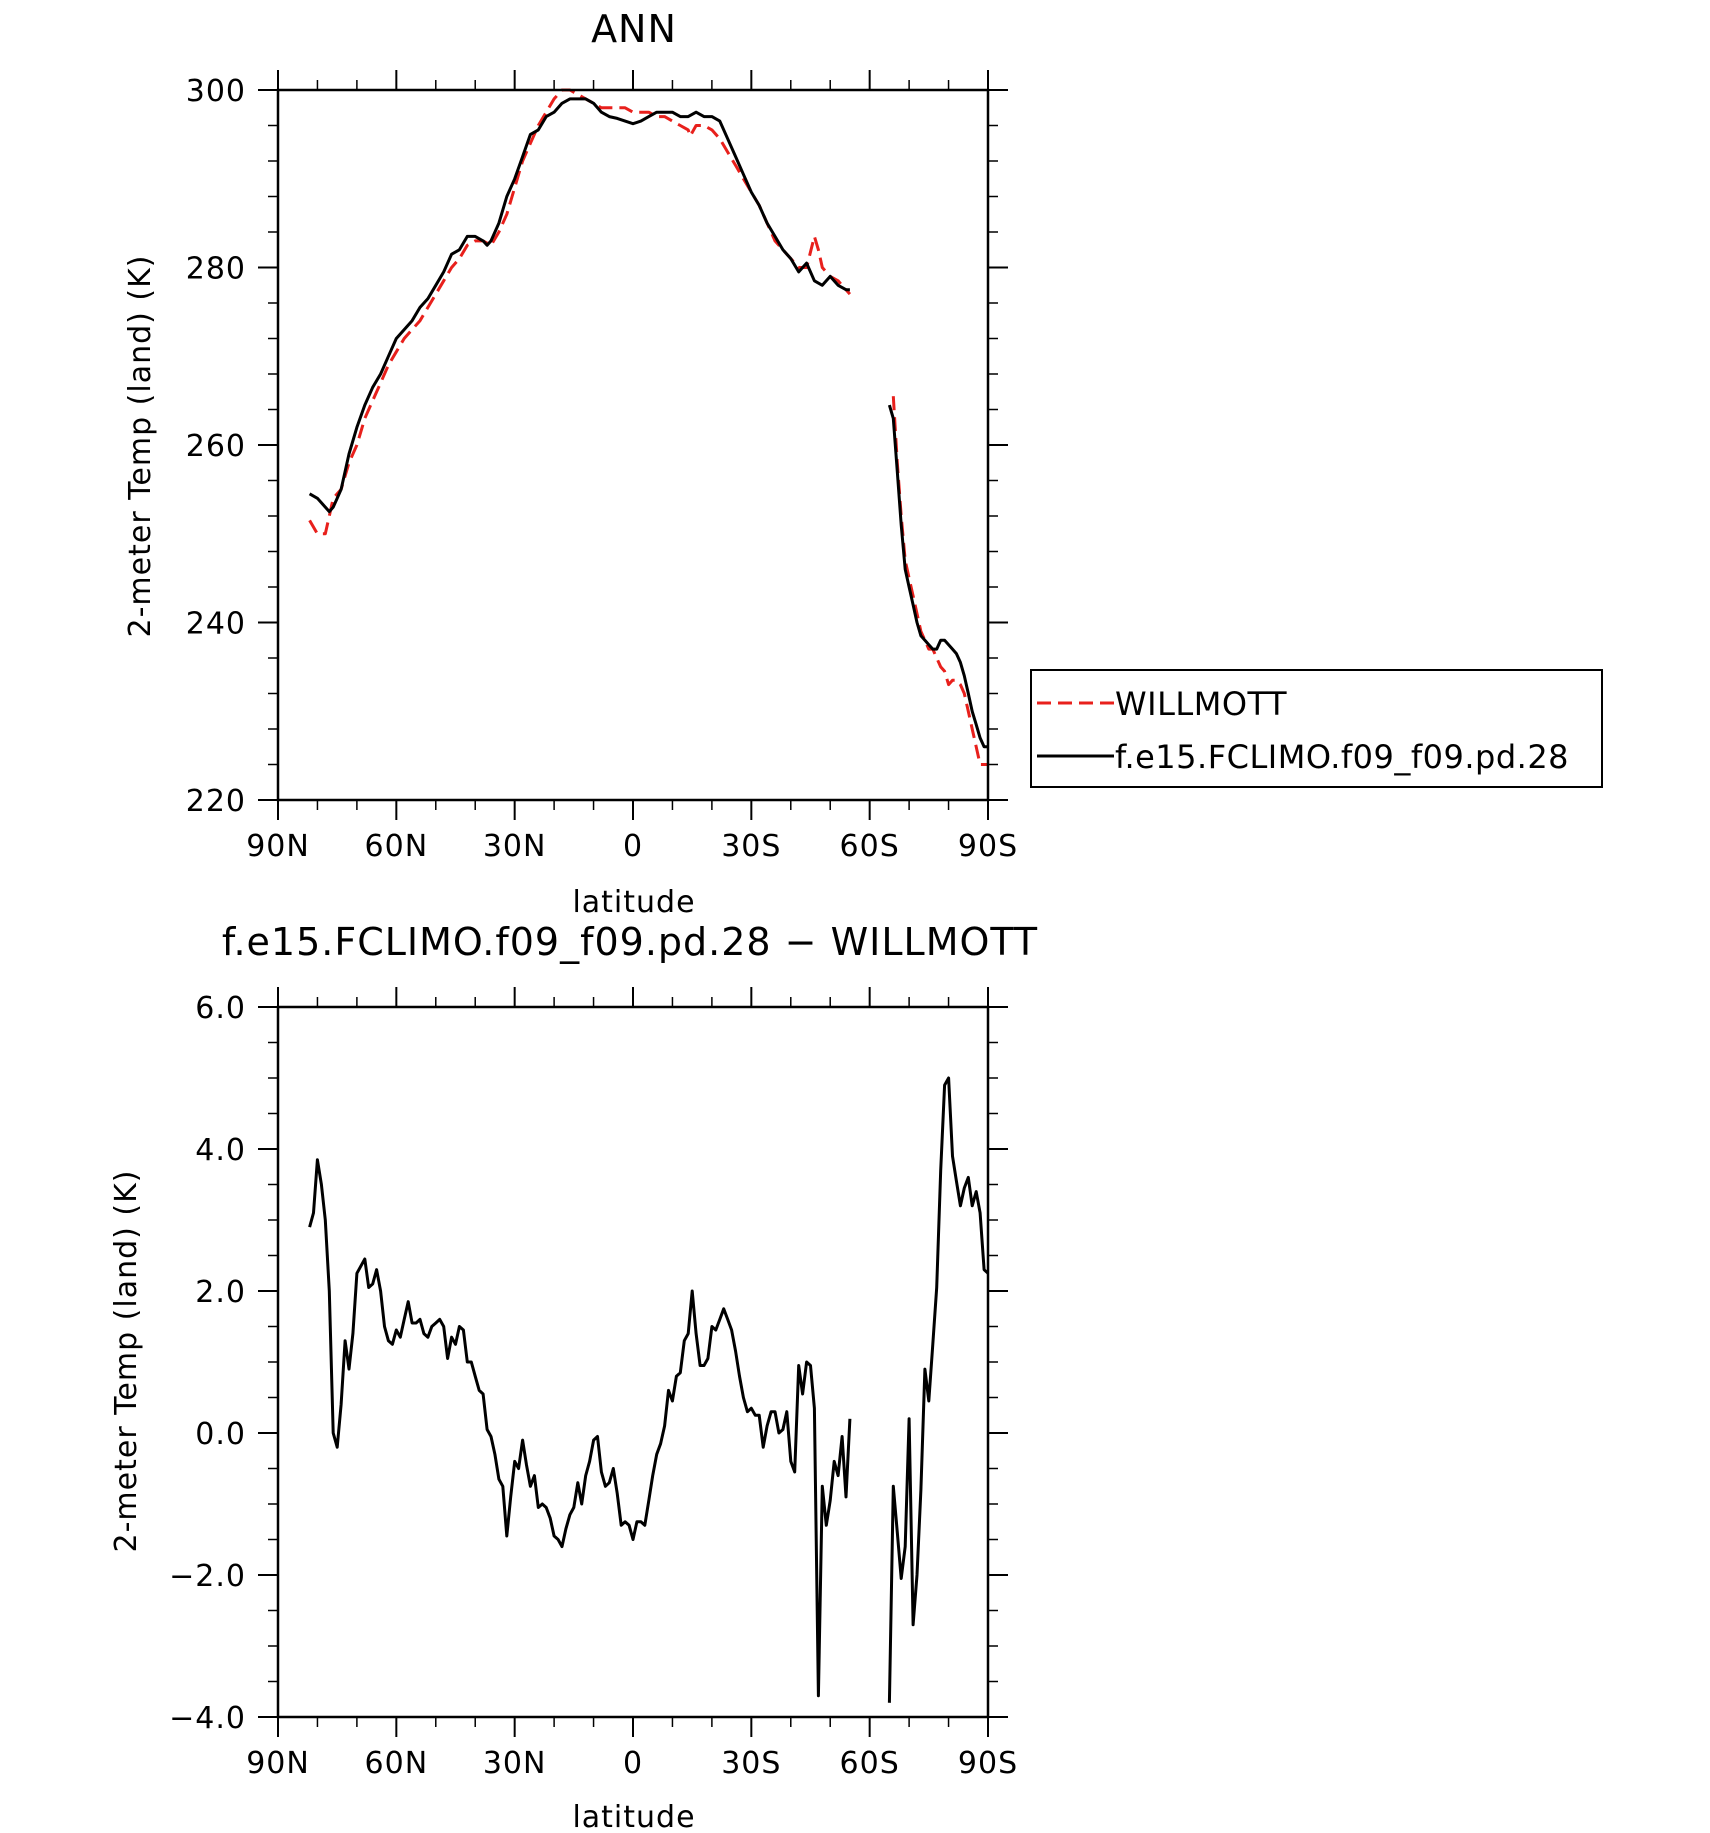 This screenshot has height=1833, width=1710. What do you see at coordinates (207, 1576) in the screenshot?
I see `y-tick-label: −2.0` at bounding box center [207, 1576].